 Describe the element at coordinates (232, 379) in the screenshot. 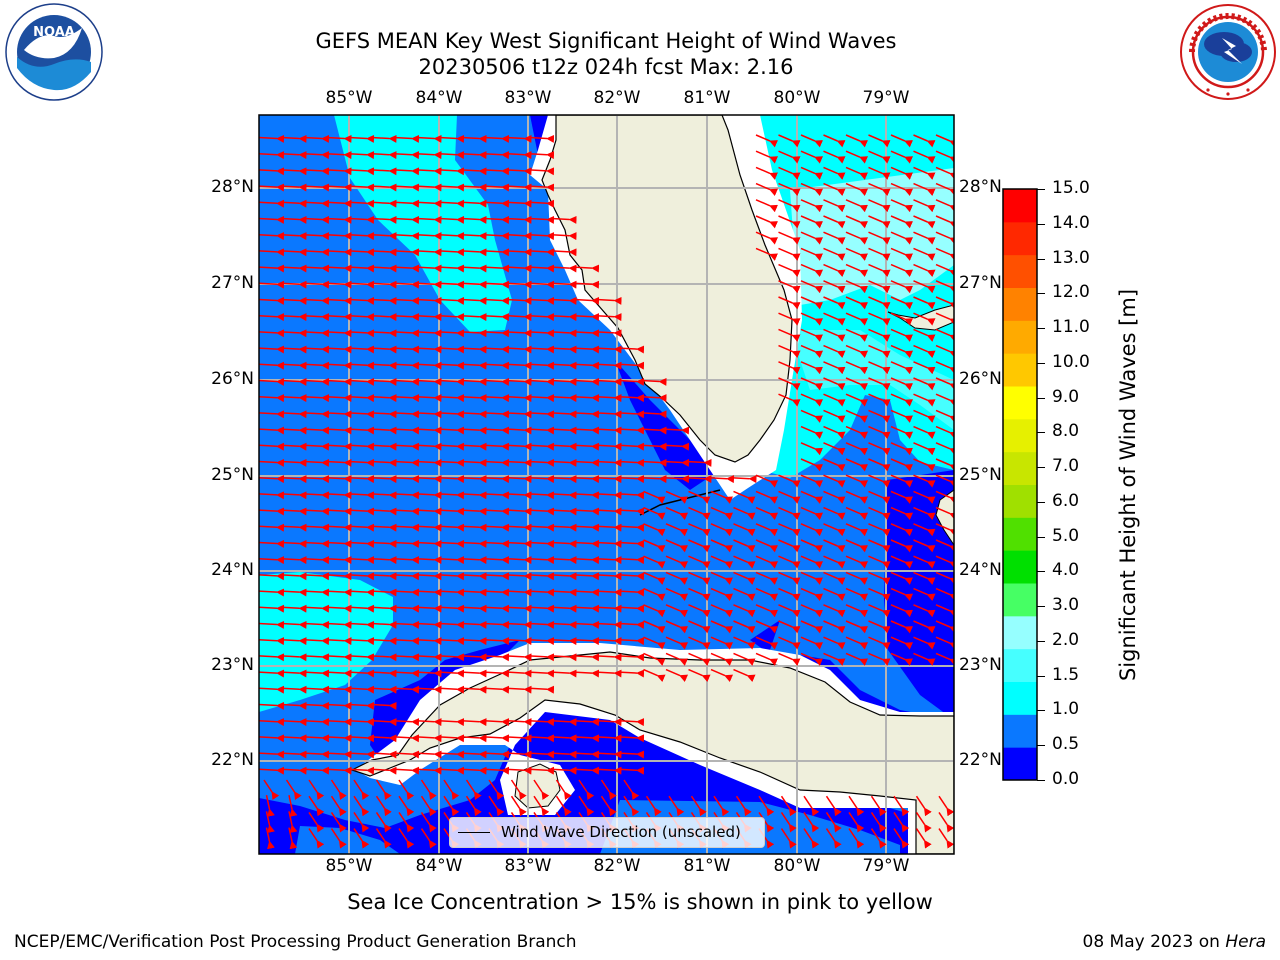

I see `lat-label-left: 26°N` at that location.